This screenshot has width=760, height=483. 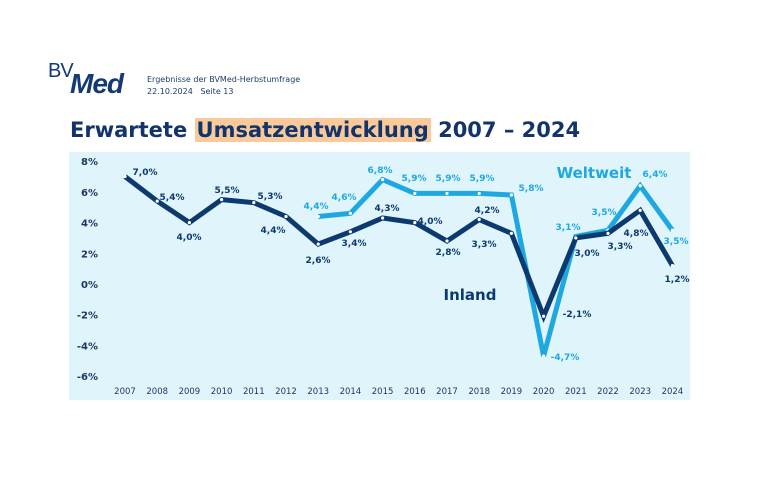 I want to click on x-tick-label: 2015, so click(x=383, y=392).